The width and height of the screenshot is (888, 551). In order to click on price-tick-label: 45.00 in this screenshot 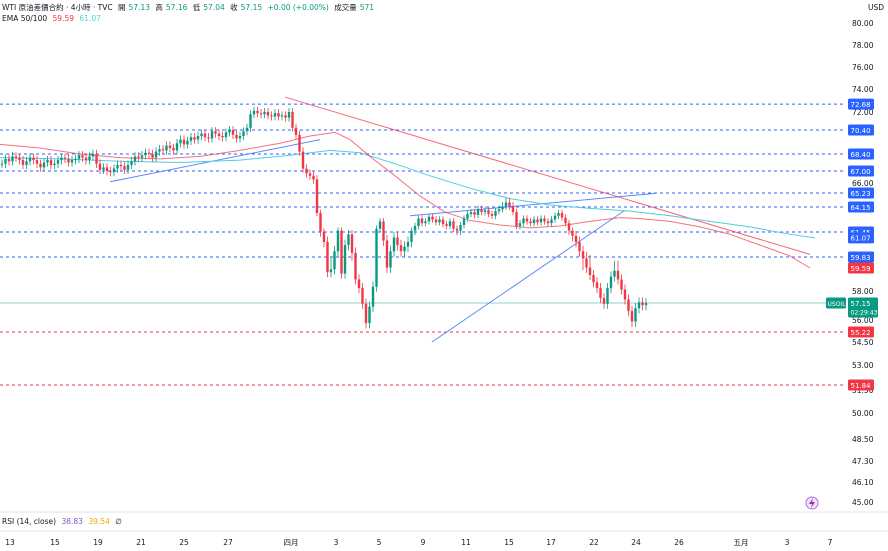, I will do `click(863, 502)`.